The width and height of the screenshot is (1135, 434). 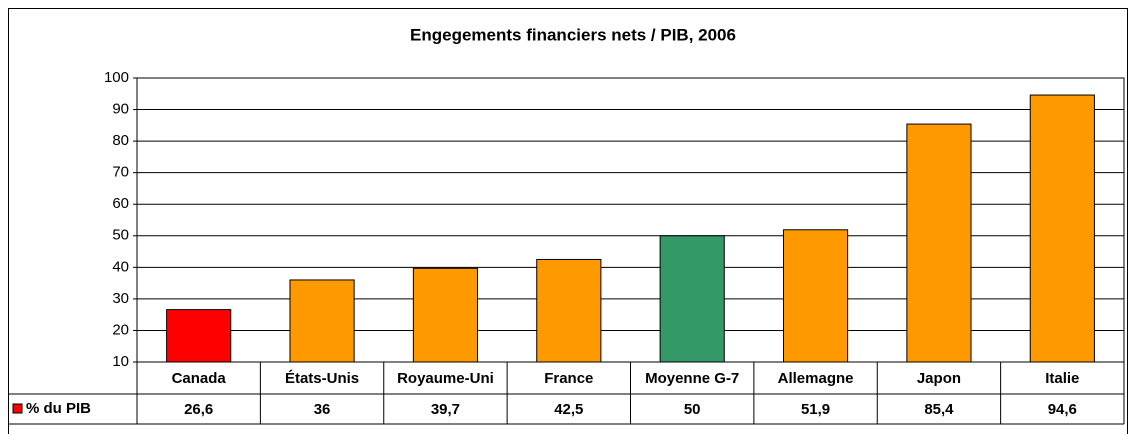 I want to click on value-label: 39,7, so click(x=445, y=409).